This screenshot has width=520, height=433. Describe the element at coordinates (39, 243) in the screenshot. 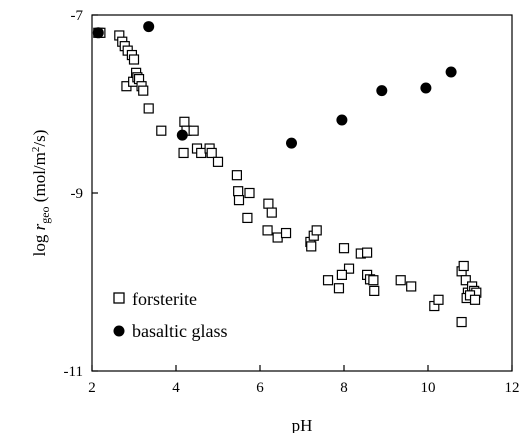

I see `y-axis-label-prefix: log` at that location.